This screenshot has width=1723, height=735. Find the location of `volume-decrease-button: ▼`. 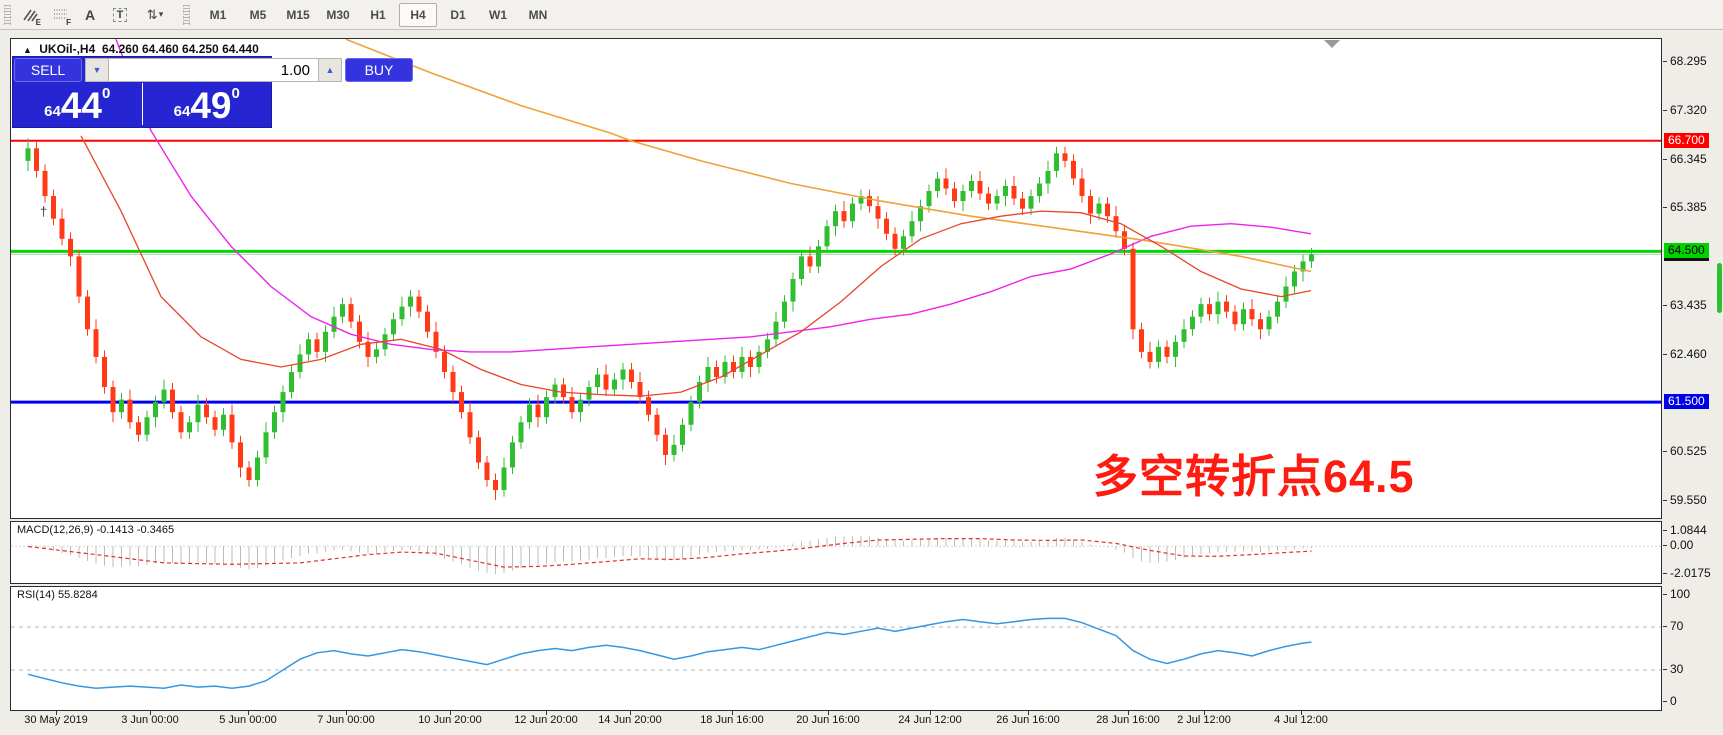

volume-decrease-button: ▼ is located at coordinates (97, 70).